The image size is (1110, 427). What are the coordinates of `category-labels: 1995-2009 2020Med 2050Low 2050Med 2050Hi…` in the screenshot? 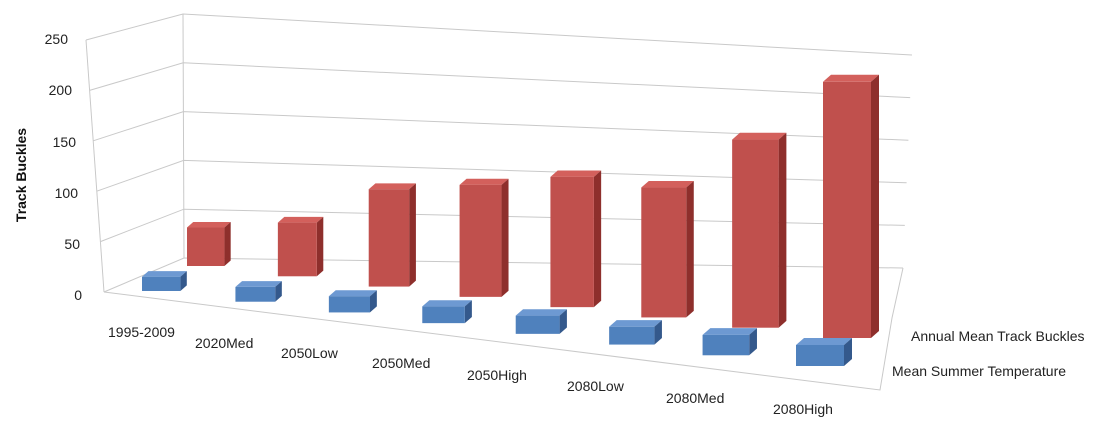 It's located at (470, 370).